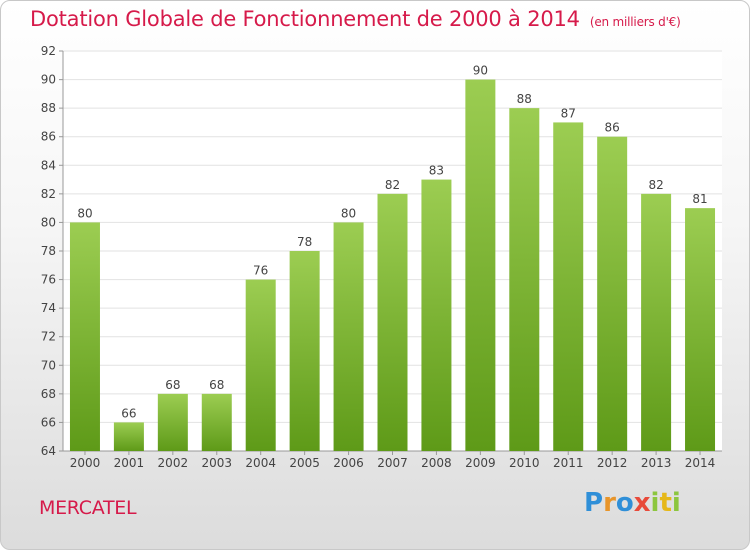  What do you see at coordinates (304, 242) in the screenshot?
I see `value-label-2005: 78` at bounding box center [304, 242].